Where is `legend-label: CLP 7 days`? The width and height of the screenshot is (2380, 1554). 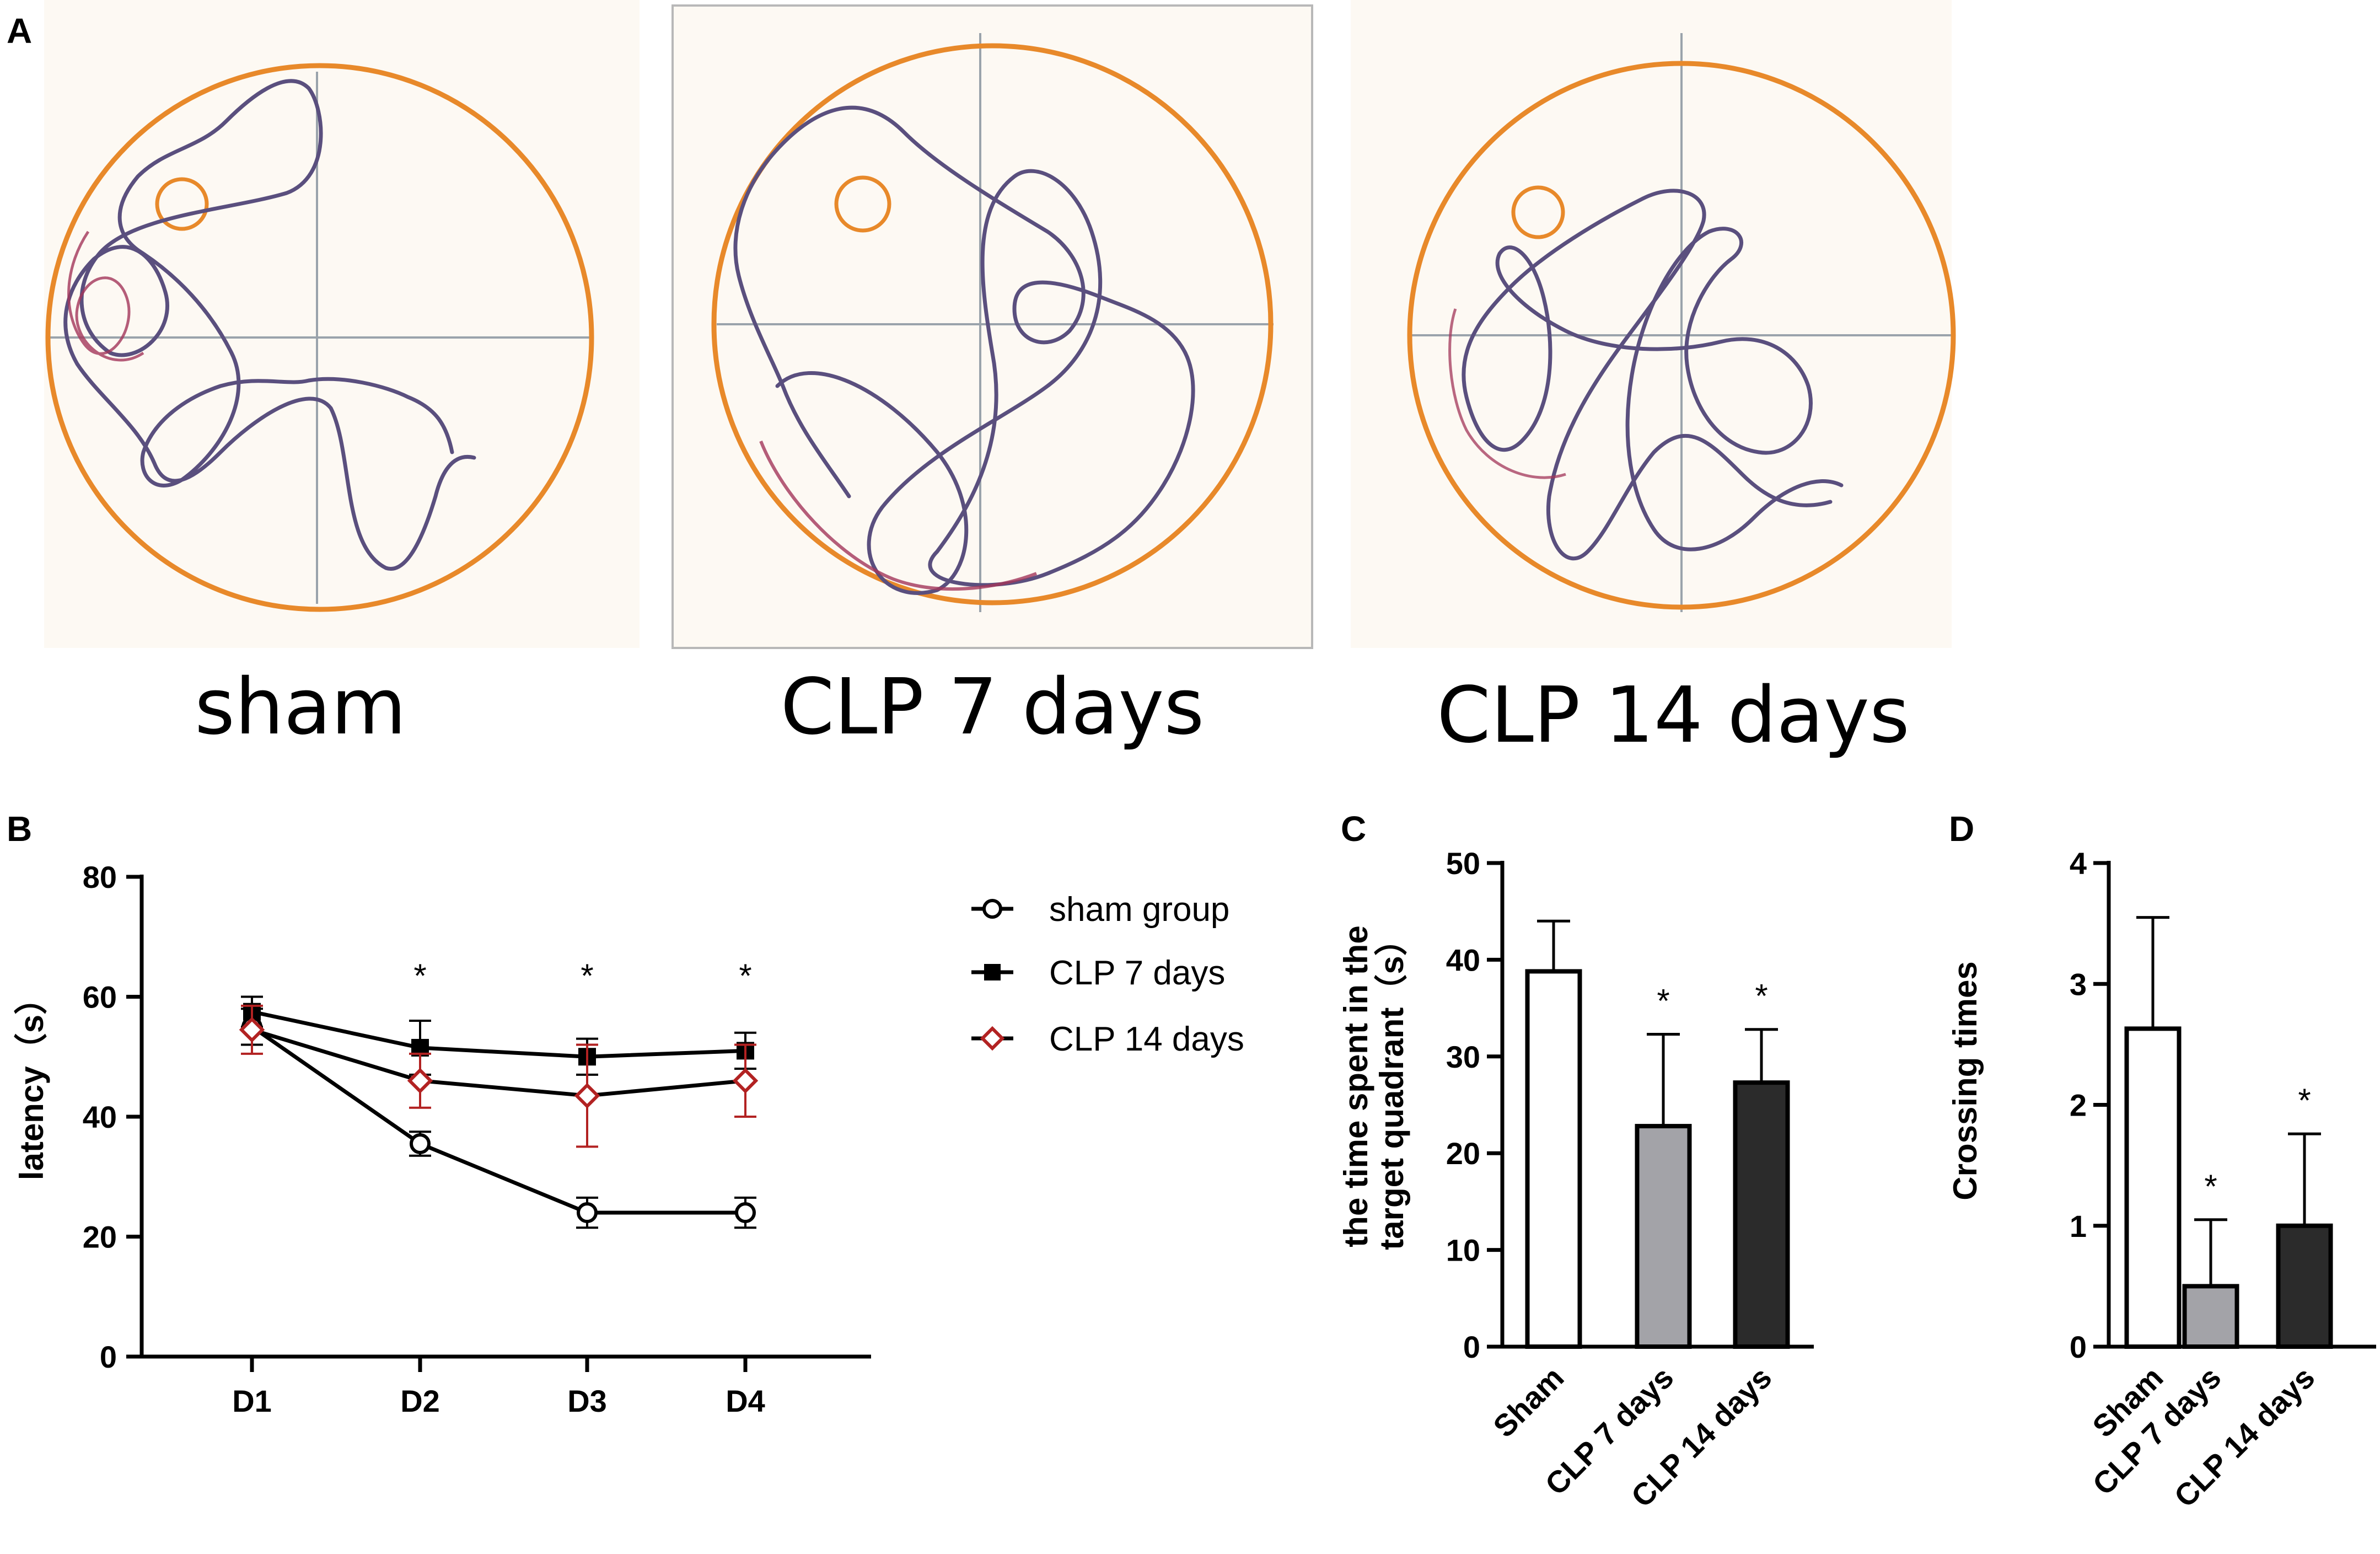 legend-label: CLP 7 days is located at coordinates (1137, 973).